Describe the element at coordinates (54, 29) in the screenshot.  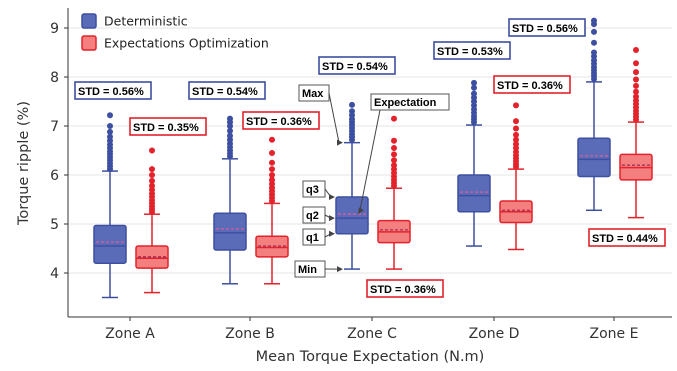
I see `y-tick-label: 9` at that location.